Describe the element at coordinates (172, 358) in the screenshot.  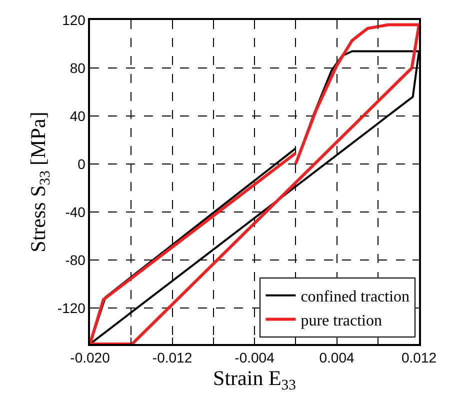
I see `x-tick-label: -0.012` at that location.